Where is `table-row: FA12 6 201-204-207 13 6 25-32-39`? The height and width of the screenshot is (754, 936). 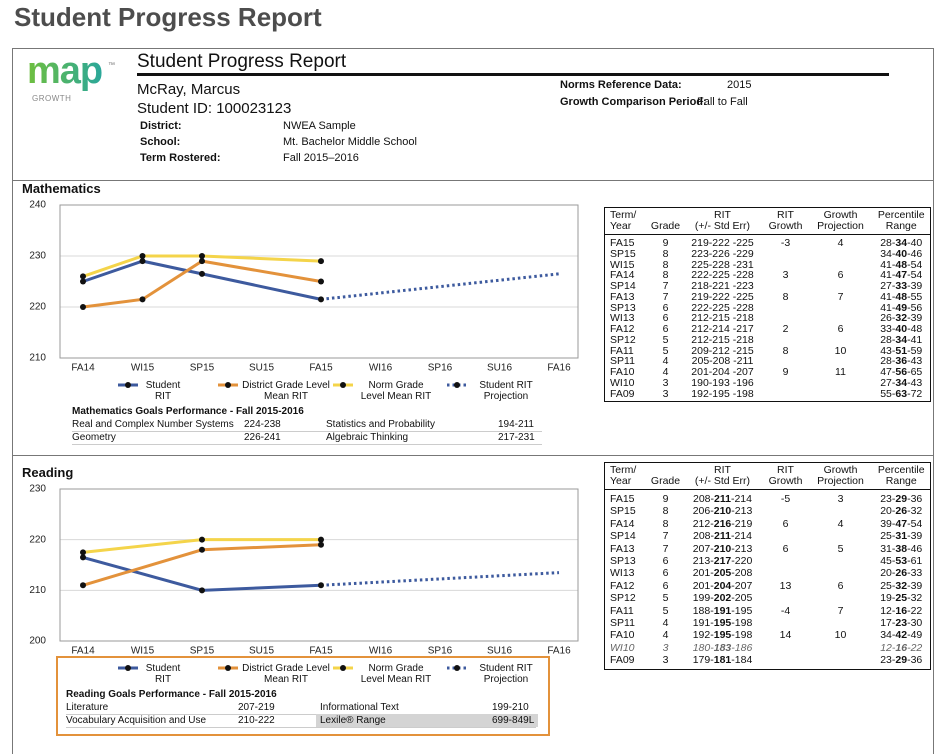
table-row: FA12 6 201-204-207 13 6 25-32-39 is located at coordinates (768, 586).